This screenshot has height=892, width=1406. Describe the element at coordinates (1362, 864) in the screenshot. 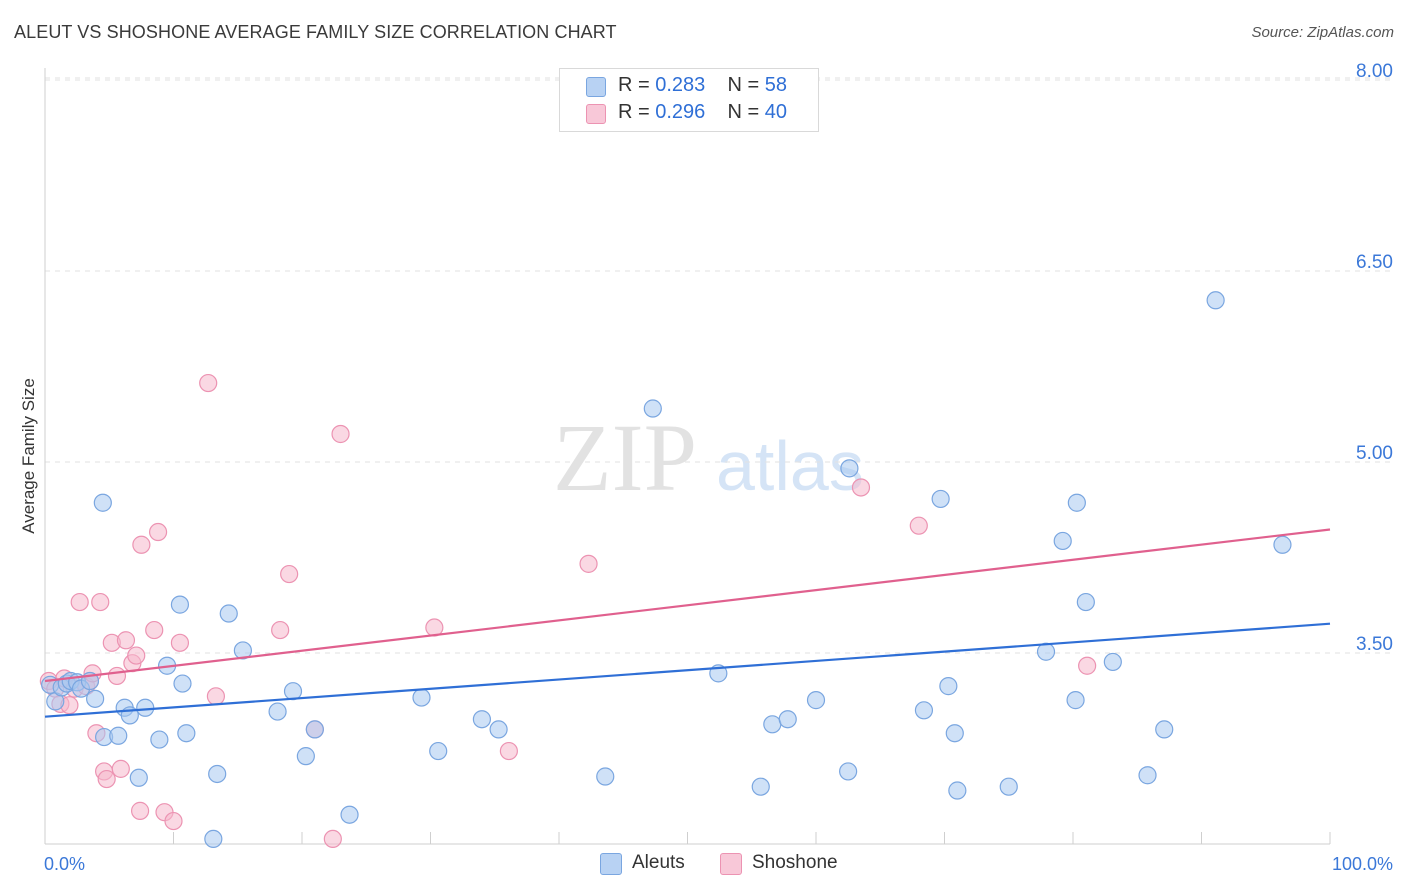

I see `x-tick-label-max: 100.0%` at that location.